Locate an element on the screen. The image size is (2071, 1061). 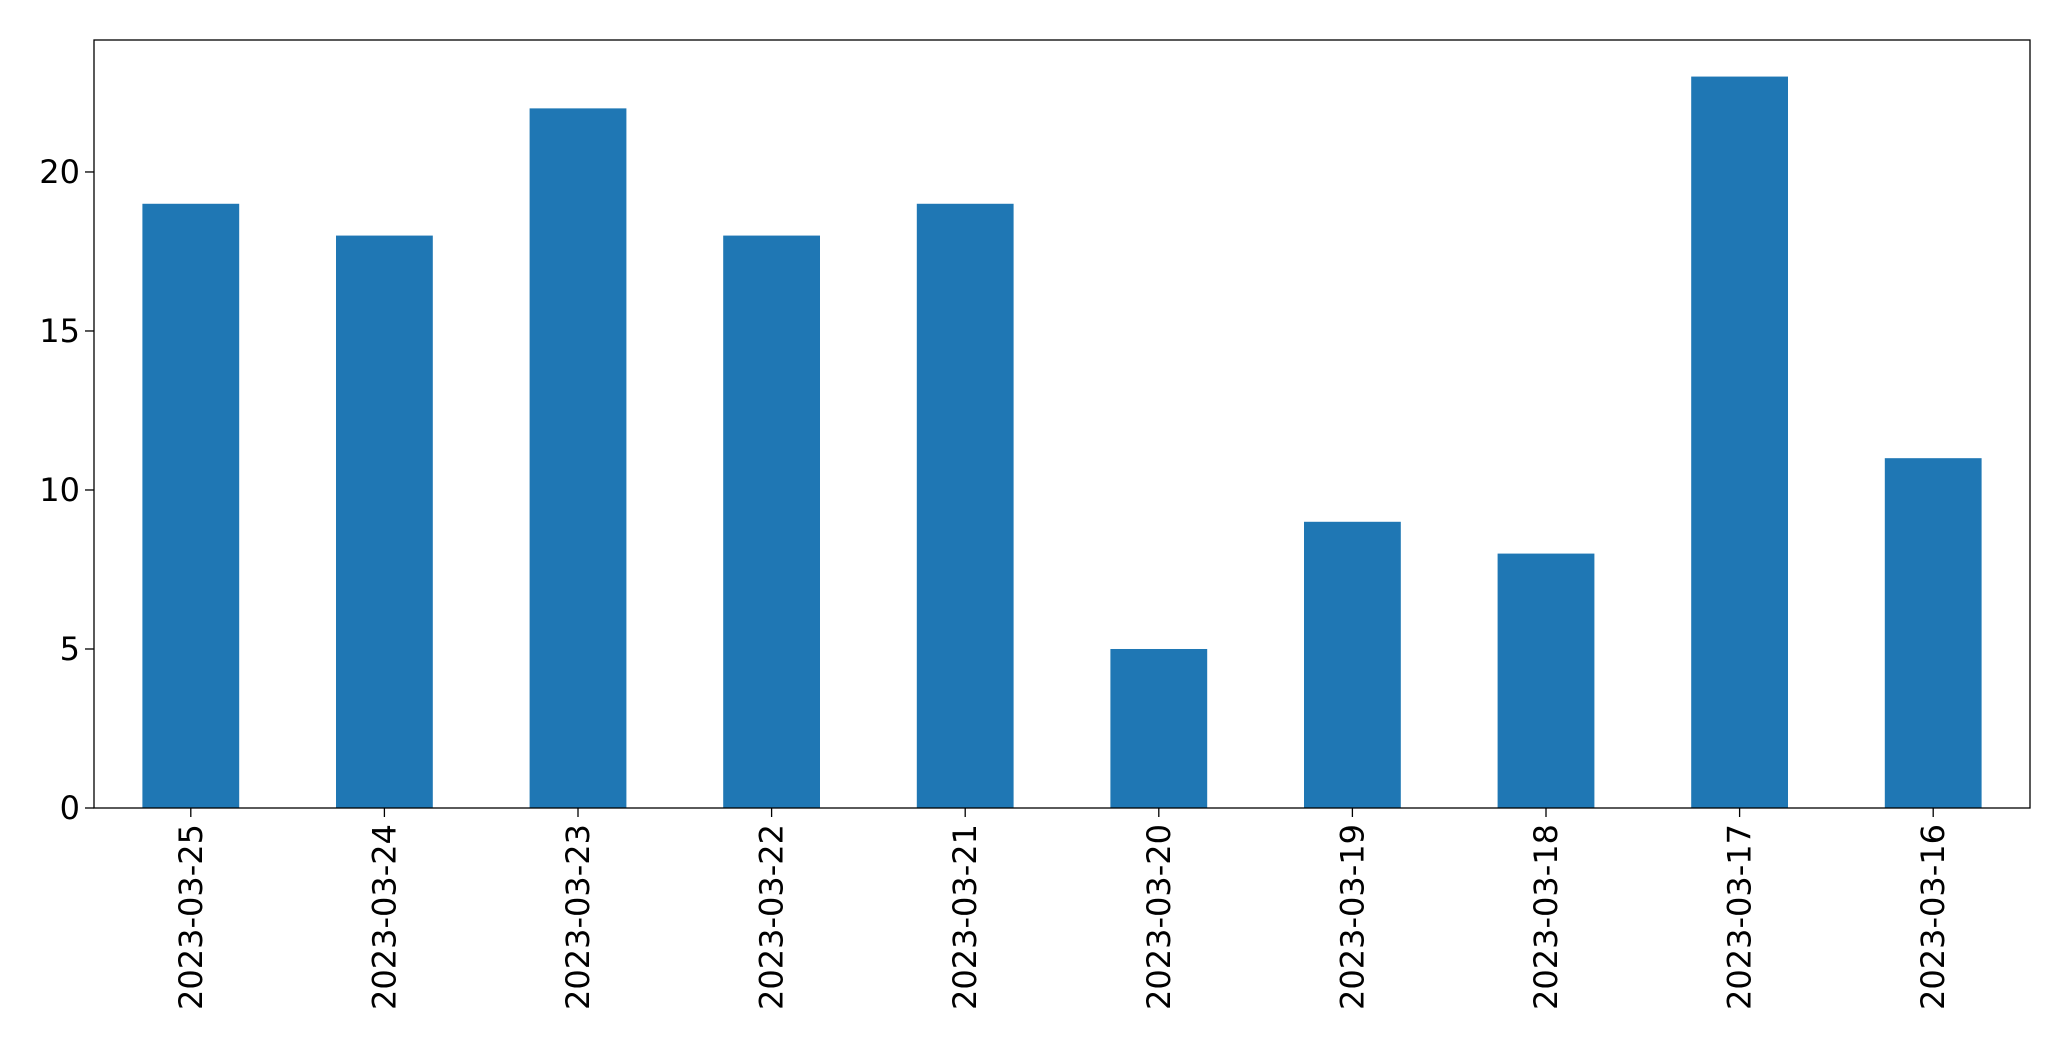
x-tick-label: 2023-03-25 is located at coordinates (191, 917).